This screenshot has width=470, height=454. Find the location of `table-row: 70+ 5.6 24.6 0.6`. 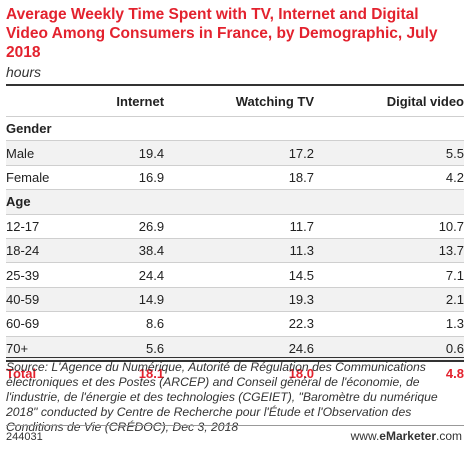

table-row: 70+ 5.6 24.6 0.6 is located at coordinates (235, 348).